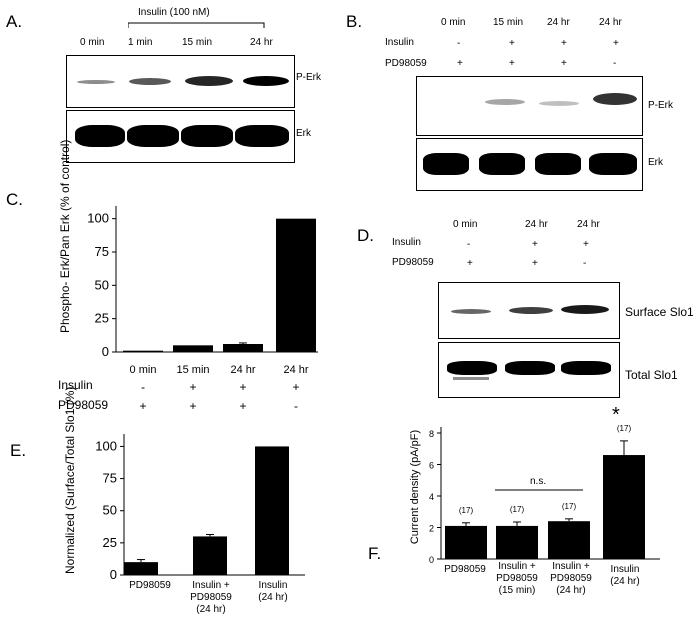 The width and height of the screenshot is (700, 624). Describe the element at coordinates (529, 106) in the screenshot. I see `panel-b-perk-blot` at that location.